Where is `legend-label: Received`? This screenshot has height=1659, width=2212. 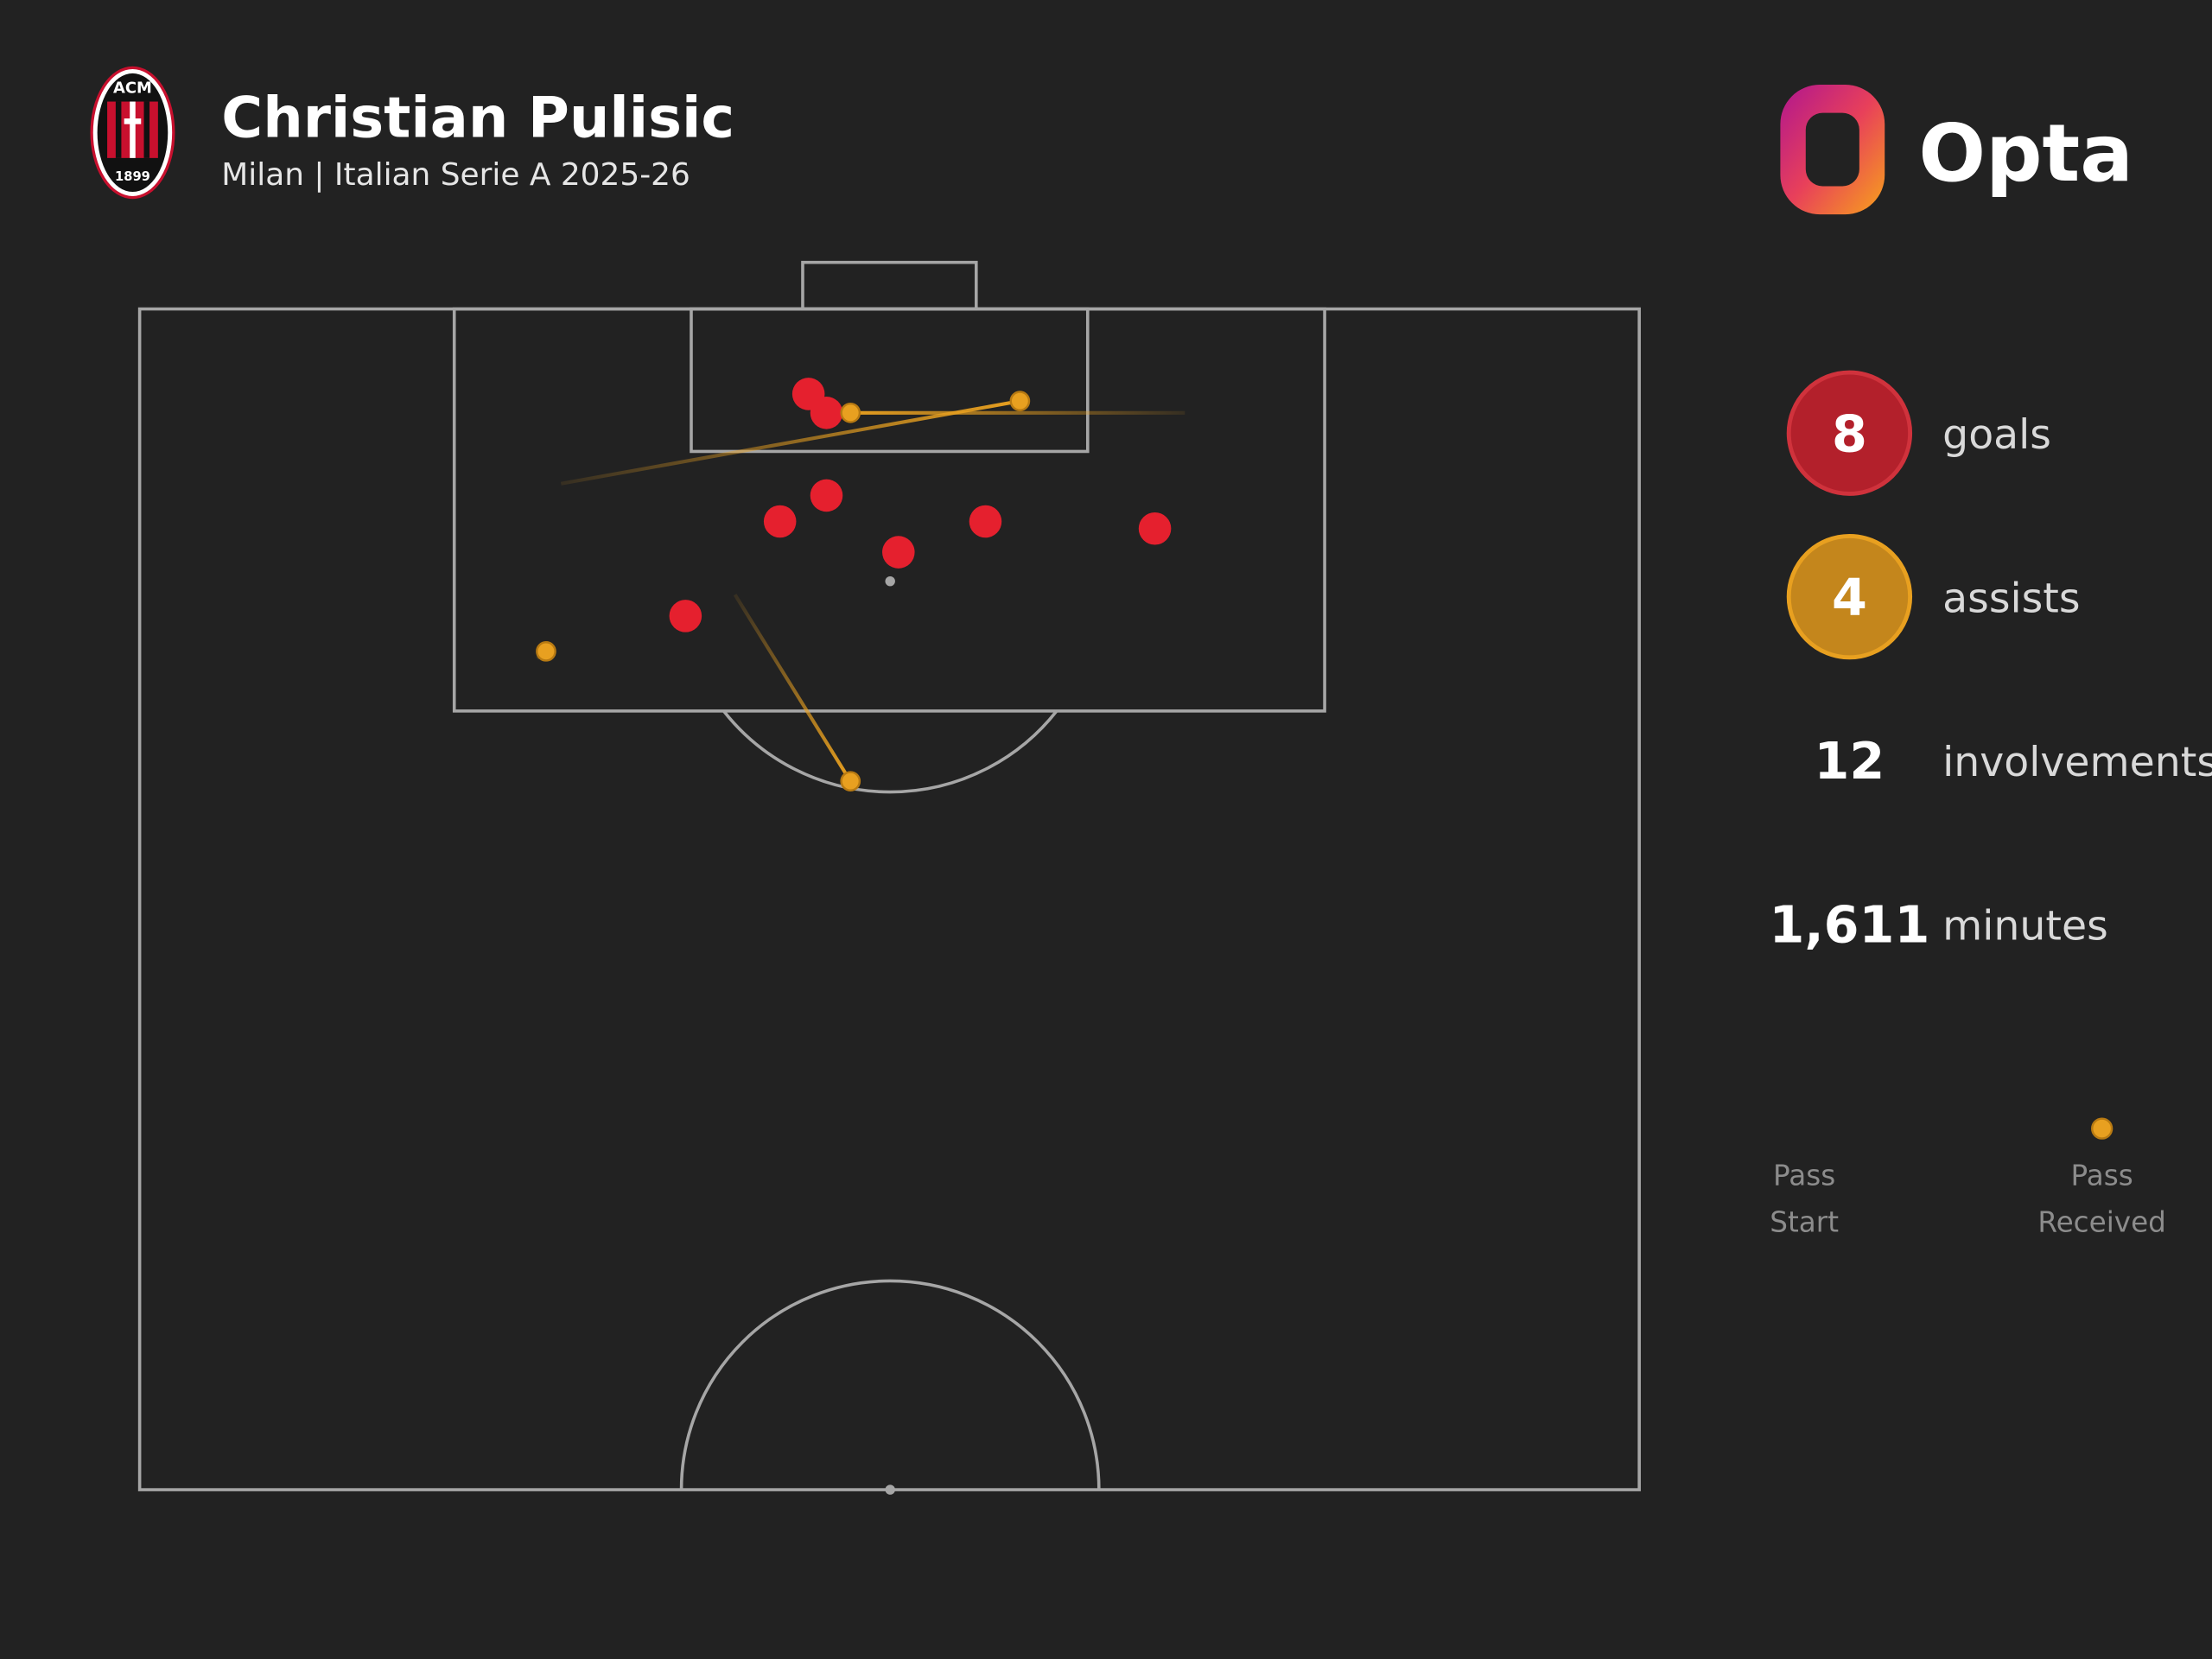 legend-label: Received is located at coordinates (2101, 1221).